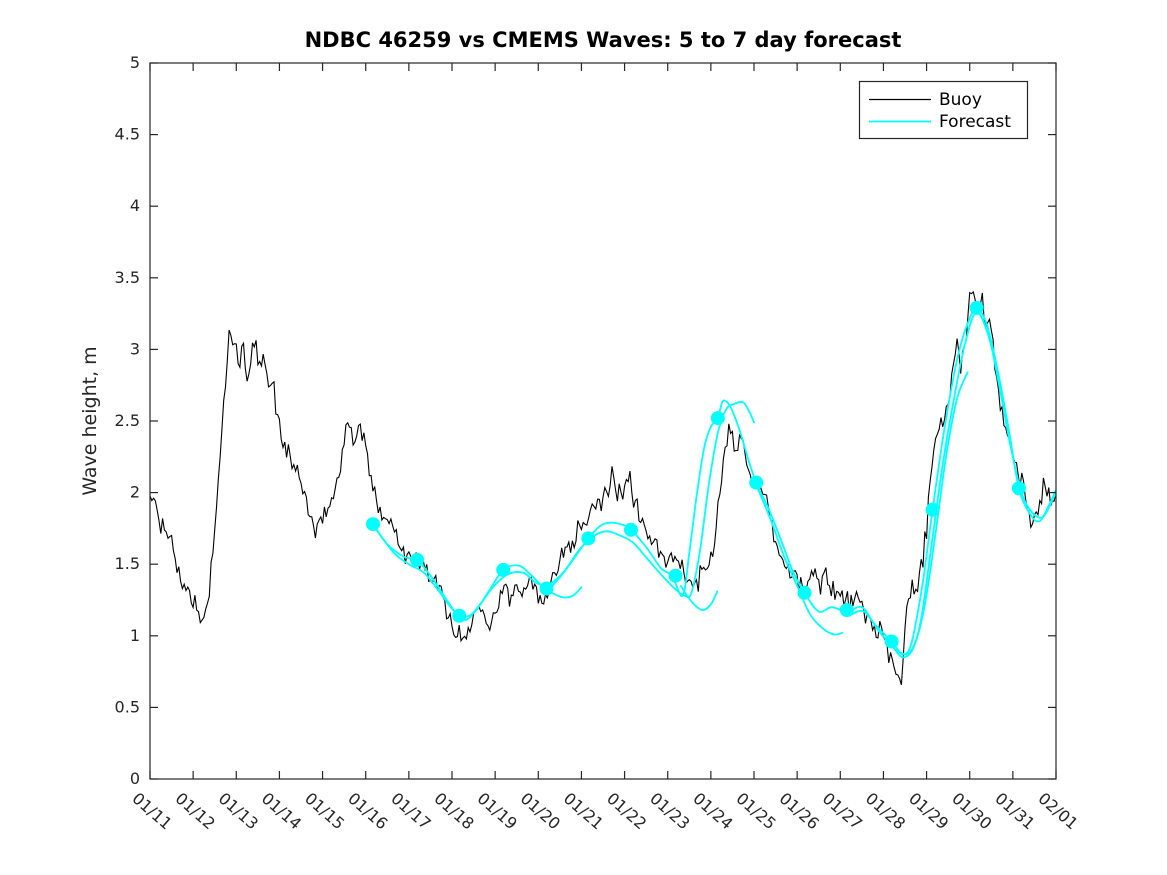  What do you see at coordinates (127, 134) in the screenshot?
I see `y-tick-label: 4.5` at bounding box center [127, 134].